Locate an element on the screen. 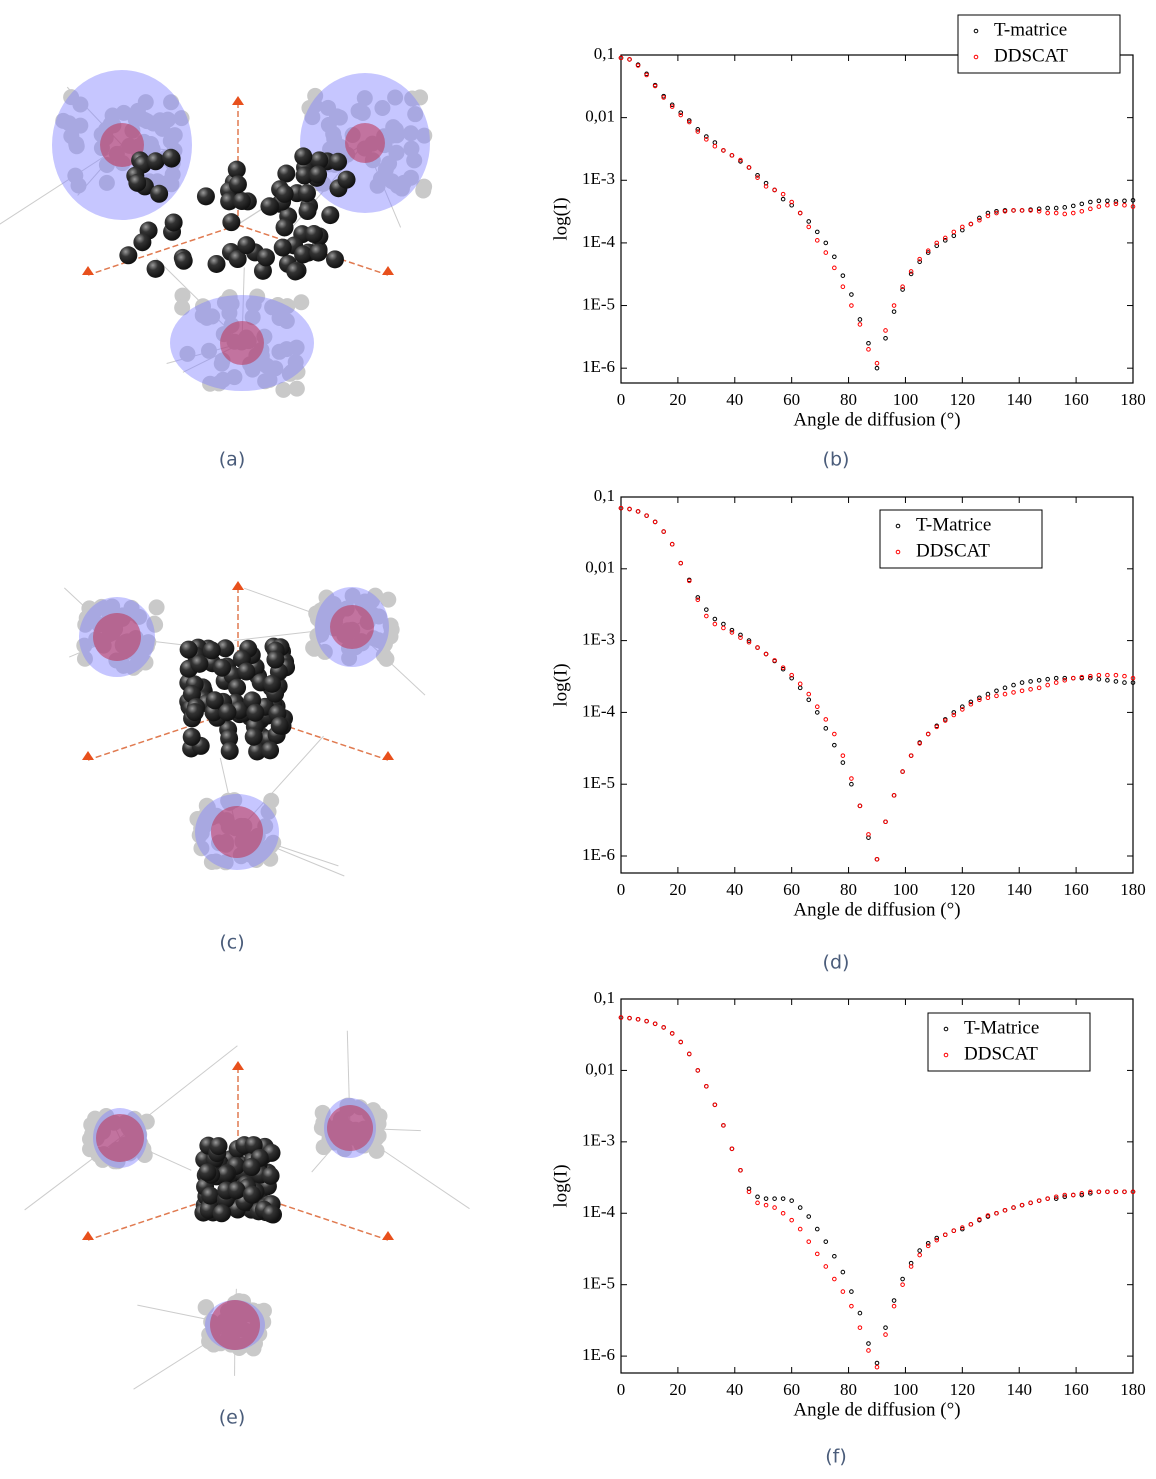 The width and height of the screenshot is (1156, 1479). plot-frame is located at coordinates (877, 219).